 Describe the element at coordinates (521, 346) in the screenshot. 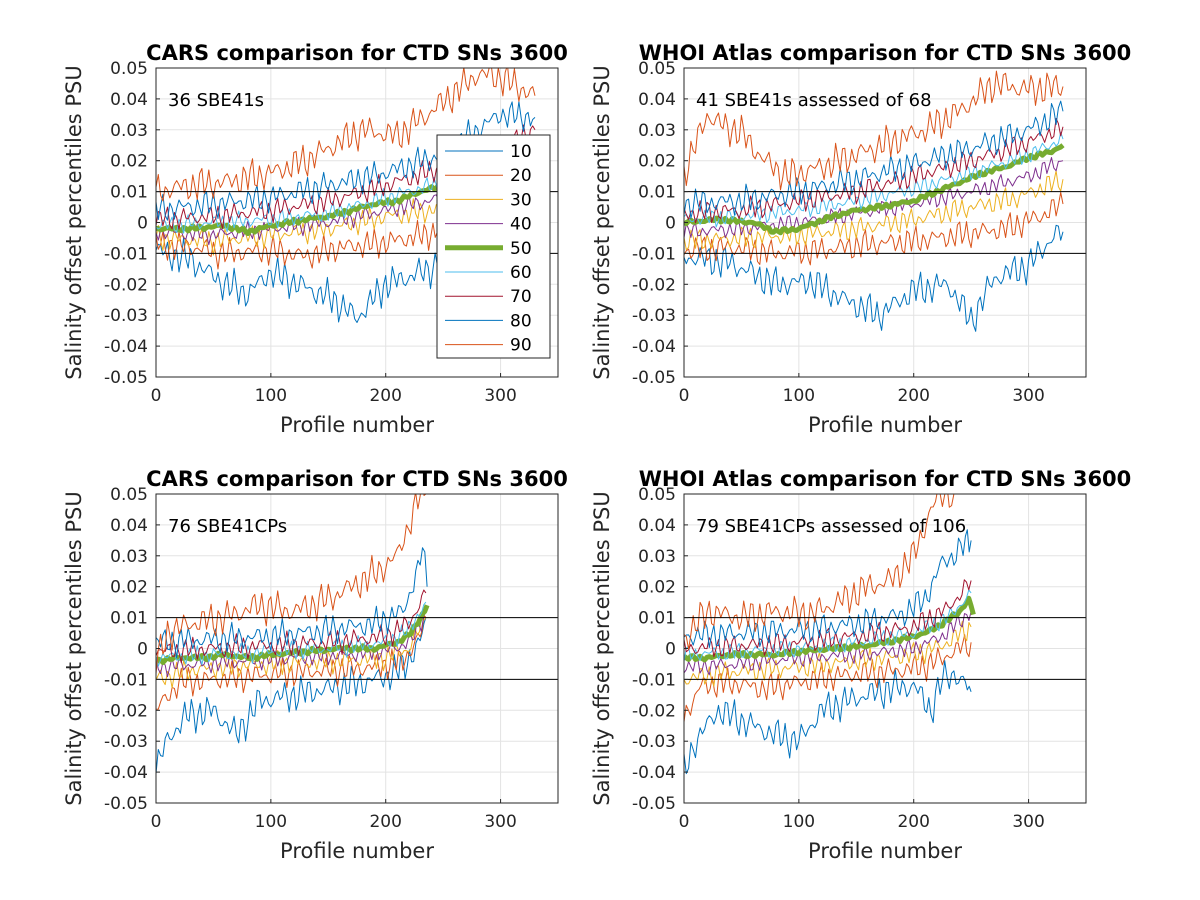

I see `legend-label-90: 90` at that location.